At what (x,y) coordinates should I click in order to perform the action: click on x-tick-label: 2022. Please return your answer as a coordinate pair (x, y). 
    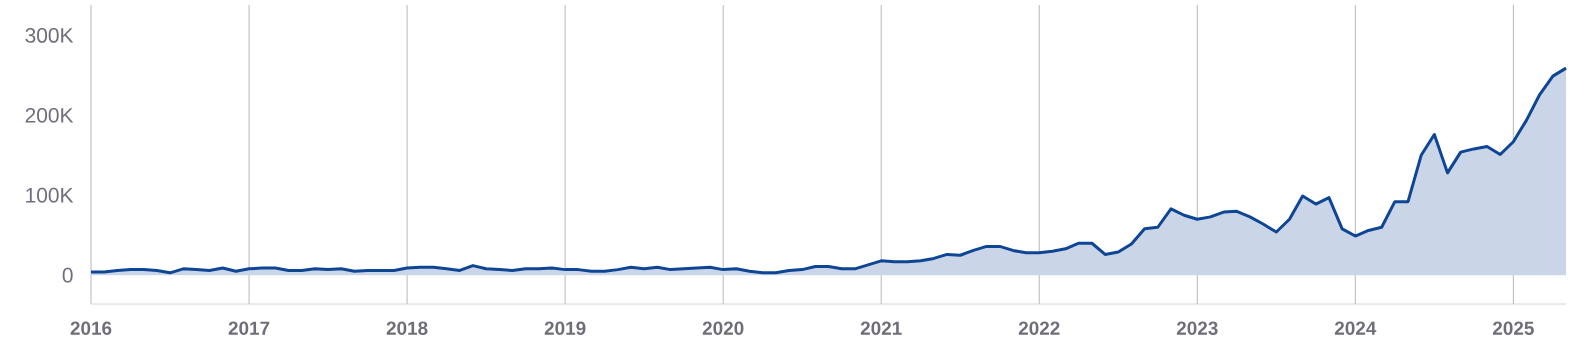
    Looking at the image, I should click on (1039, 328).